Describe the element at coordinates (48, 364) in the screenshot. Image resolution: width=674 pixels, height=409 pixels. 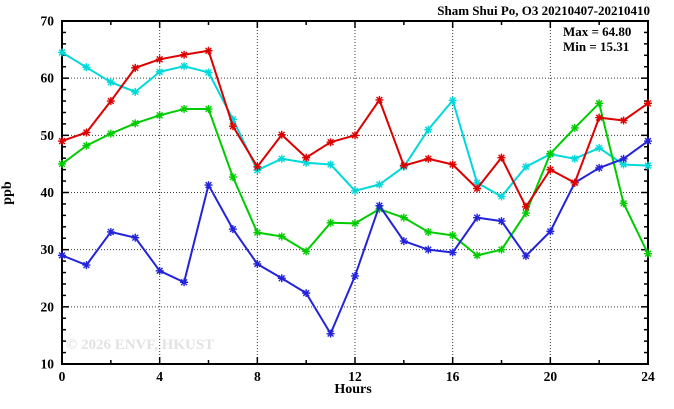
I see `y-tick-label: 10` at that location.